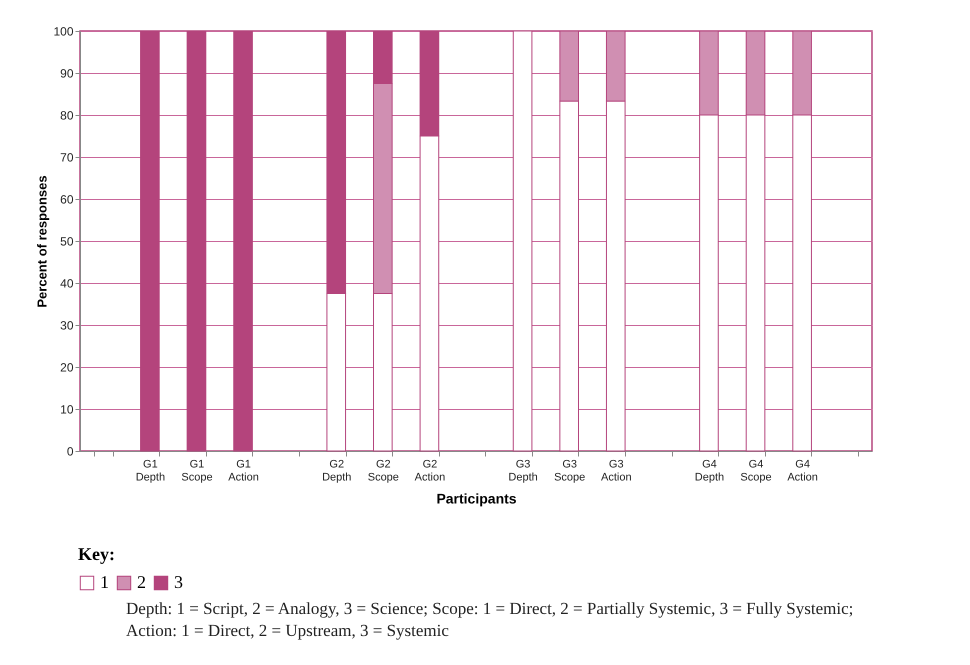  Describe the element at coordinates (756, 471) in the screenshot. I see `x-tick-label: G4 Scope` at that location.